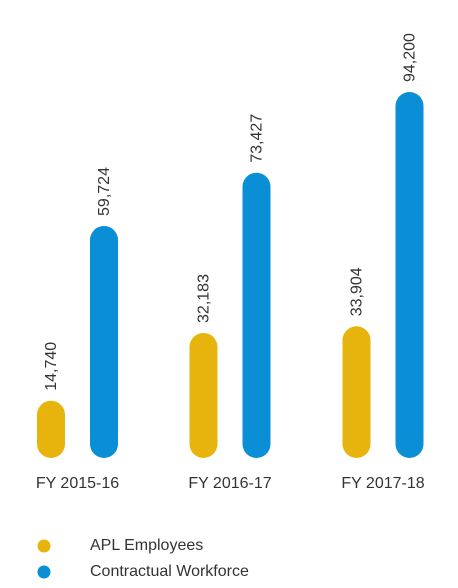 This screenshot has height=588, width=458. What do you see at coordinates (357, 291) in the screenshot?
I see `value-label: 33,904` at bounding box center [357, 291].